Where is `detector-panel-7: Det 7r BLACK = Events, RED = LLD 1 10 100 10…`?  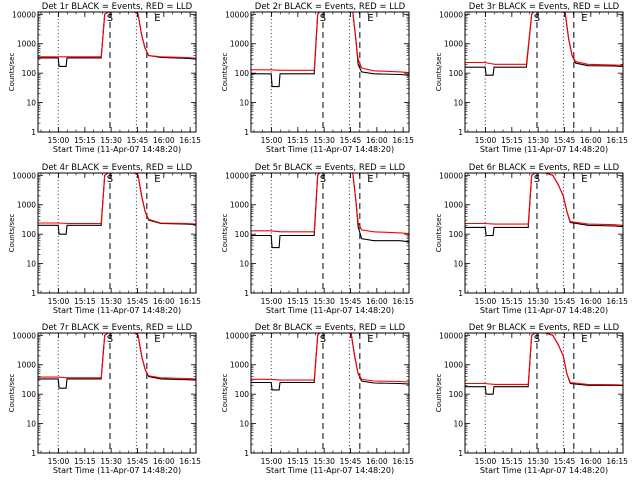 detector-panel-7: Det 7r BLACK = Events, RED = LLD 1 10 100 10… is located at coordinates (104, 399).